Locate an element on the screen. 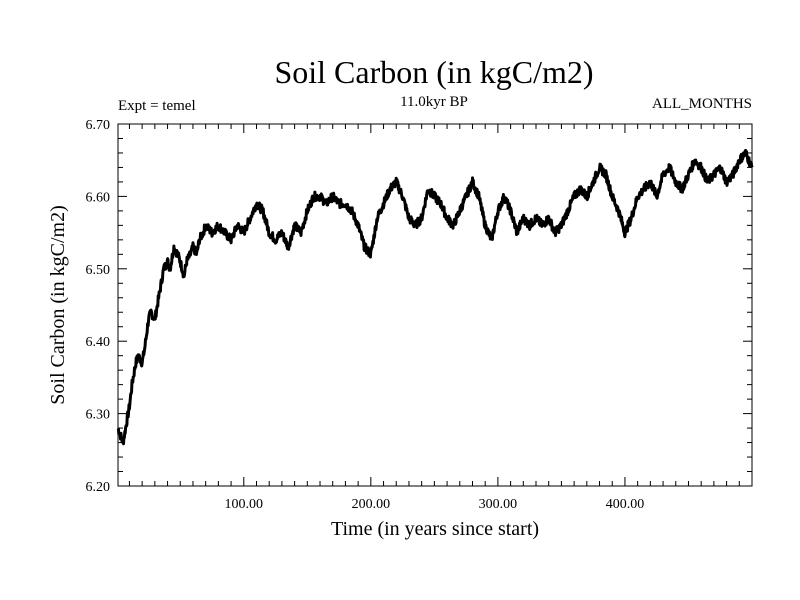 Image resolution: width=800 pixels, height=600 pixels. x-axis-label: Time (in years since start) is located at coordinates (435, 529).